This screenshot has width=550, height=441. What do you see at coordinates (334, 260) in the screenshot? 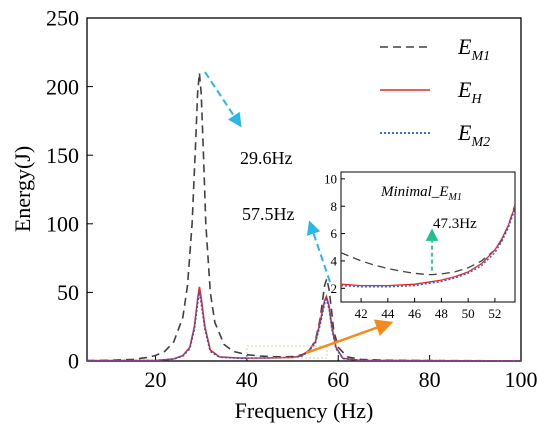
I see `inset-y-tick-label: 4` at bounding box center [334, 260].